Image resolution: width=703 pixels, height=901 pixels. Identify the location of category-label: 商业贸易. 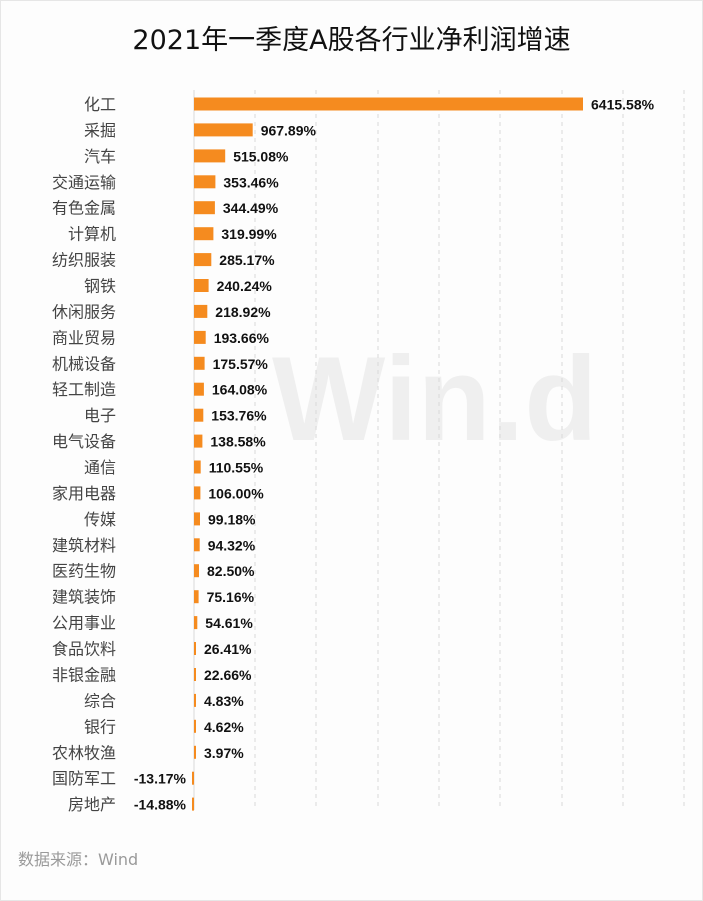
(84, 337).